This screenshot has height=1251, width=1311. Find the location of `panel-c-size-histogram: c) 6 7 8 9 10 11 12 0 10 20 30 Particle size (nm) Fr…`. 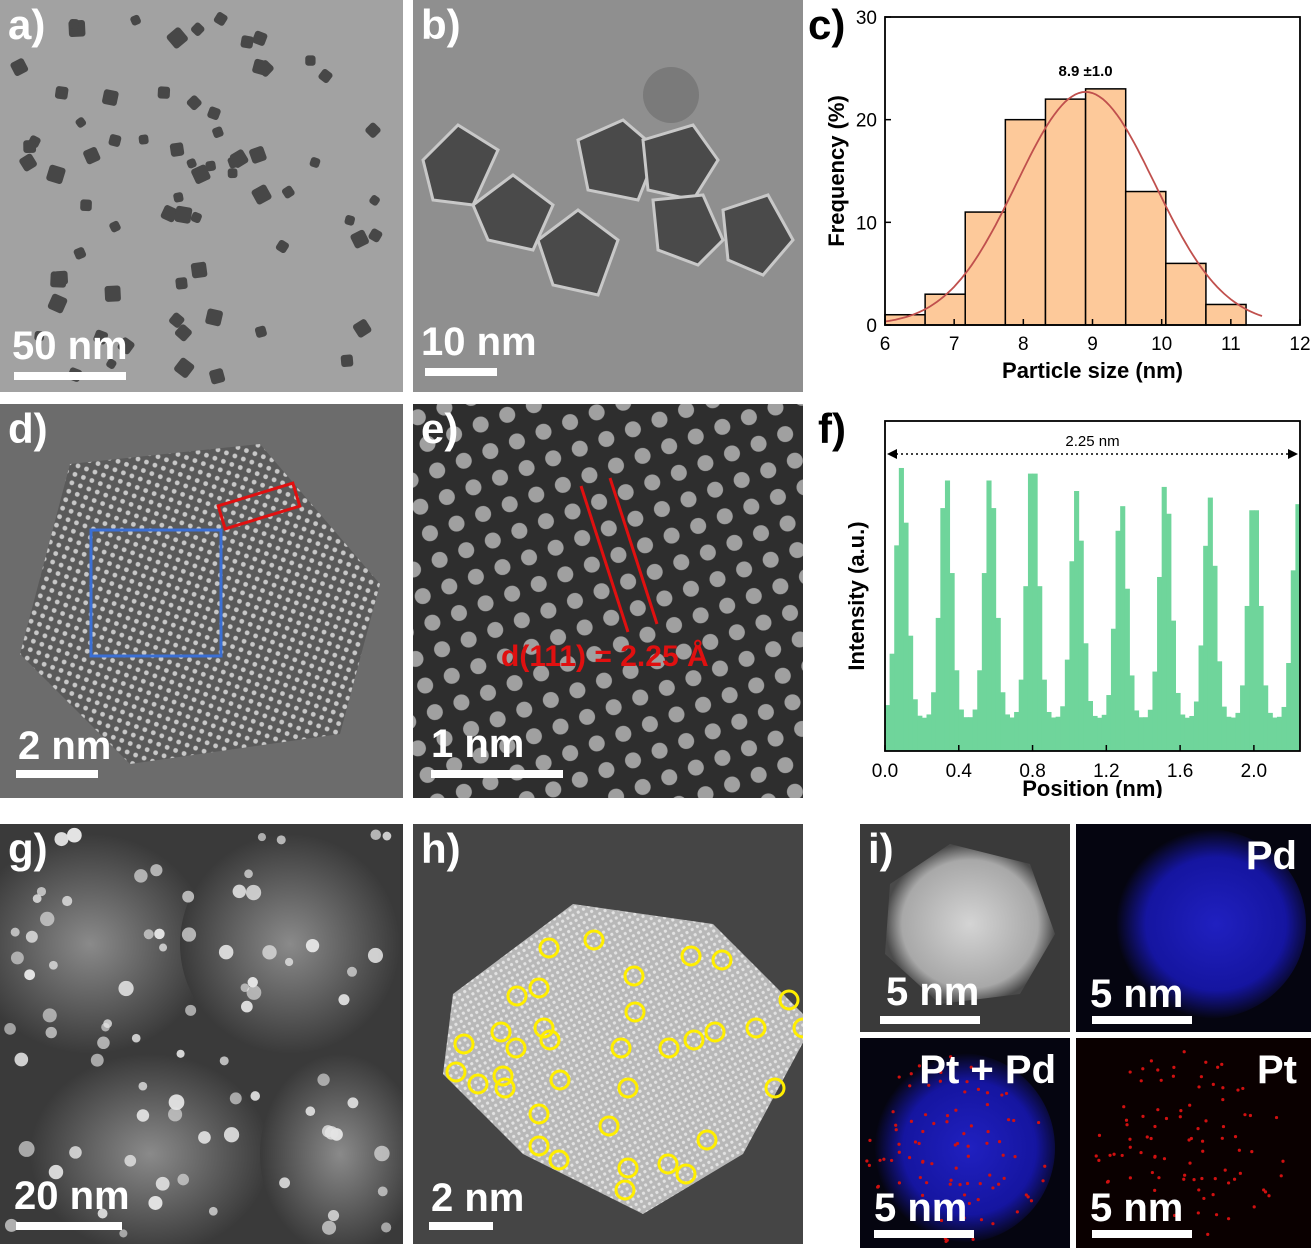

panel-c-size-histogram: c) 6 7 8 9 10 11 12 0 10 20 30 Particle size (nm) Fr… is located at coordinates (1058, 196).